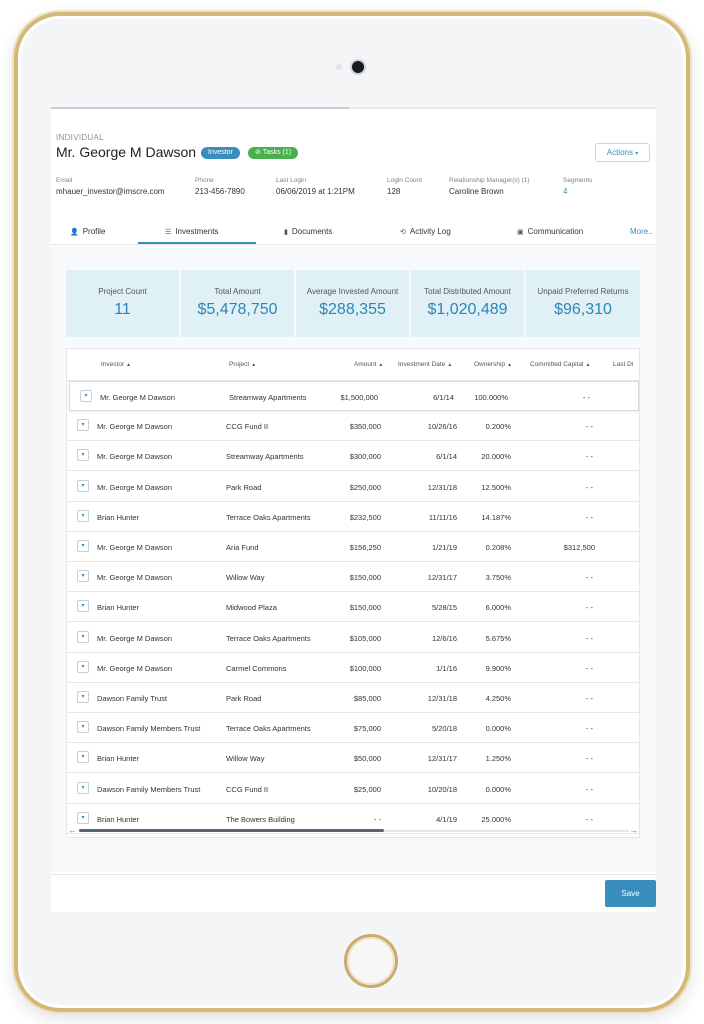 The width and height of the screenshot is (704, 1024). I want to click on column-investor: Investor ▲, so click(116, 364).